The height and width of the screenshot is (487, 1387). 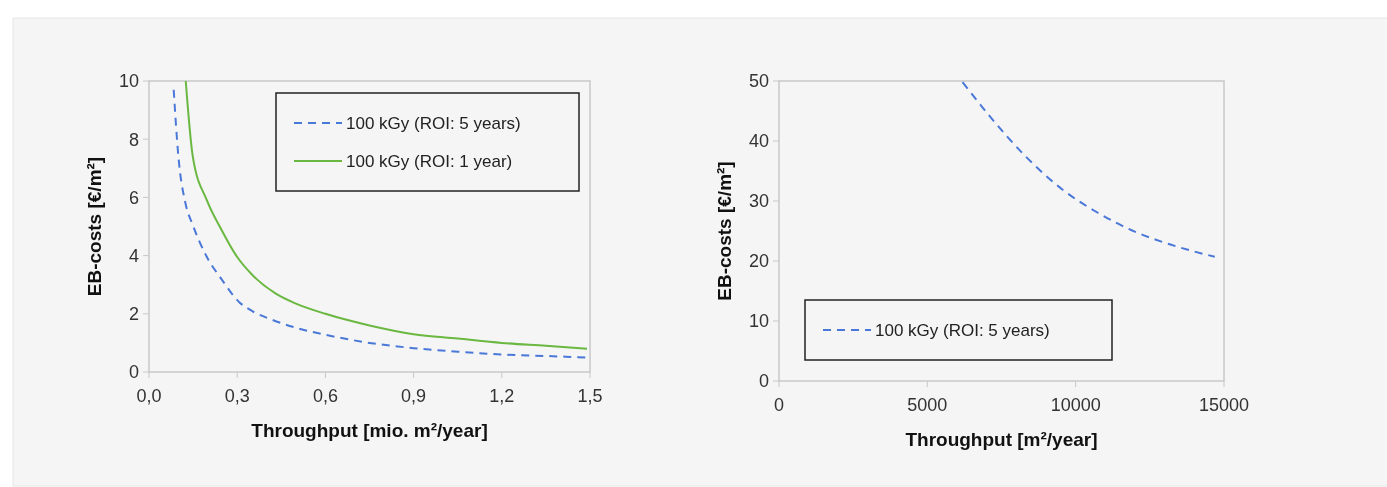 What do you see at coordinates (1075, 405) in the screenshot?
I see `x-tick-label: 10000` at bounding box center [1075, 405].